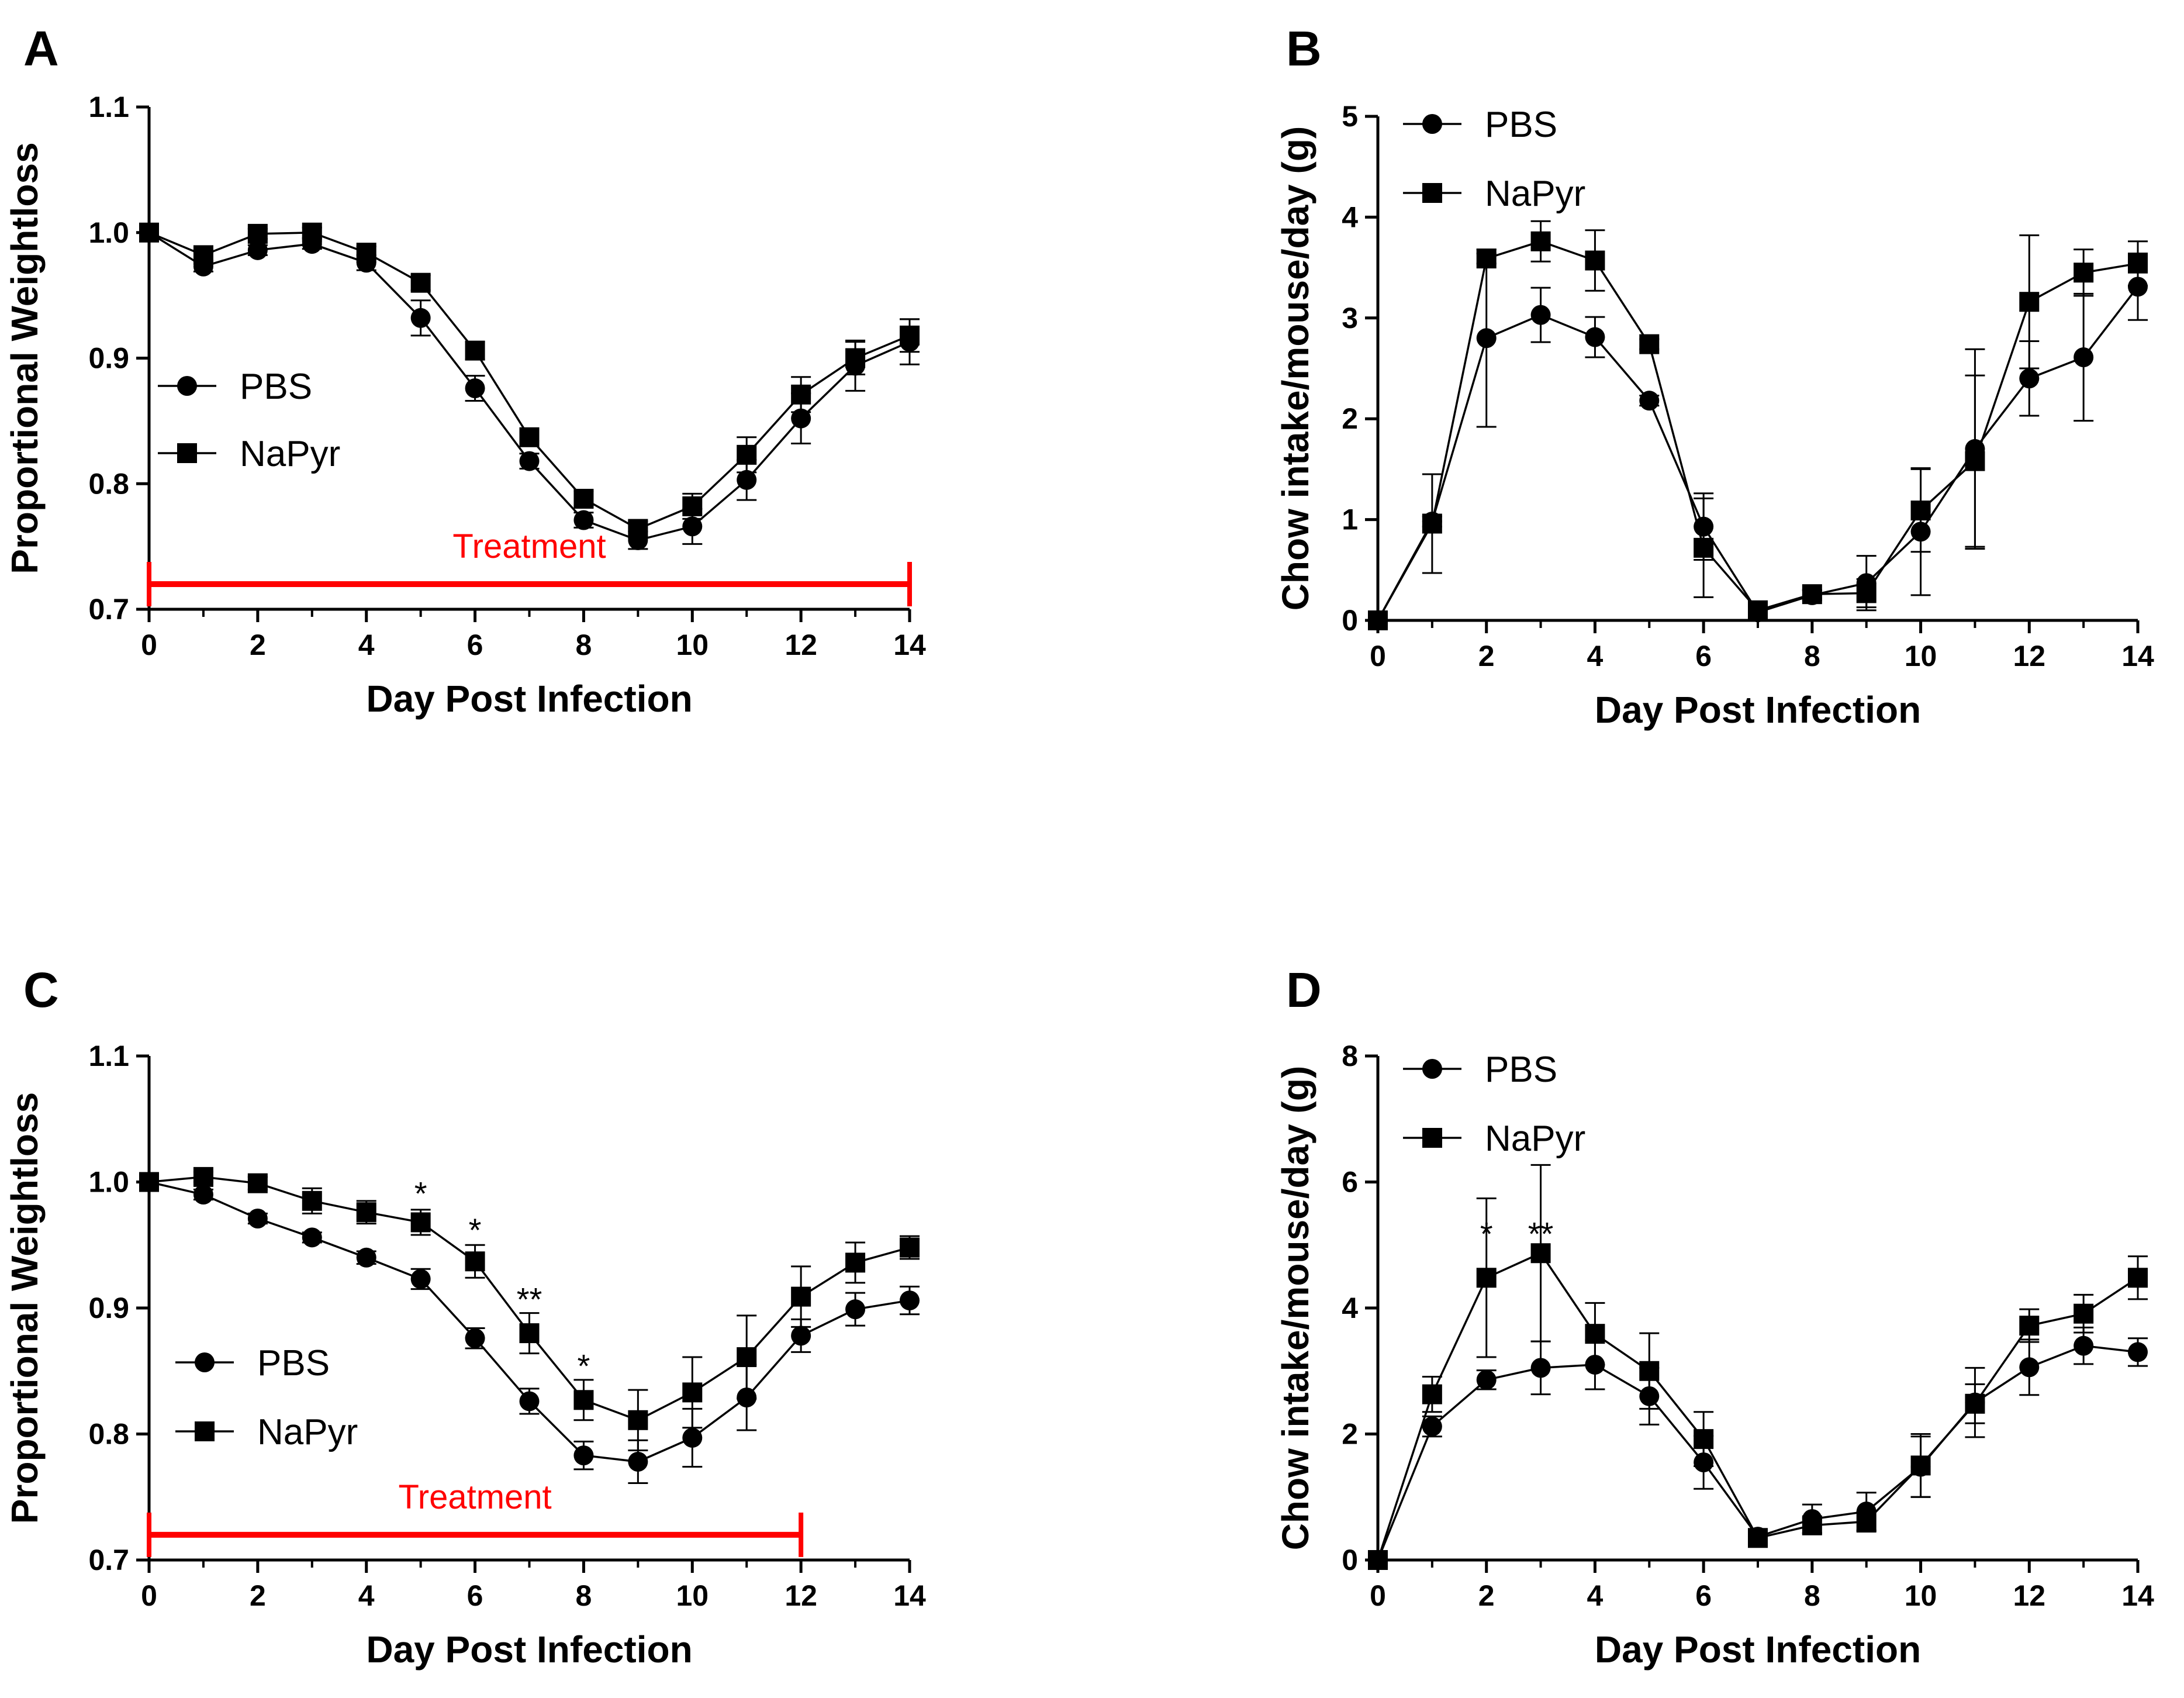 This screenshot has width=2184, height=1698. Describe the element at coordinates (1350, 519) in the screenshot. I see `y-tick-label: 1` at that location.